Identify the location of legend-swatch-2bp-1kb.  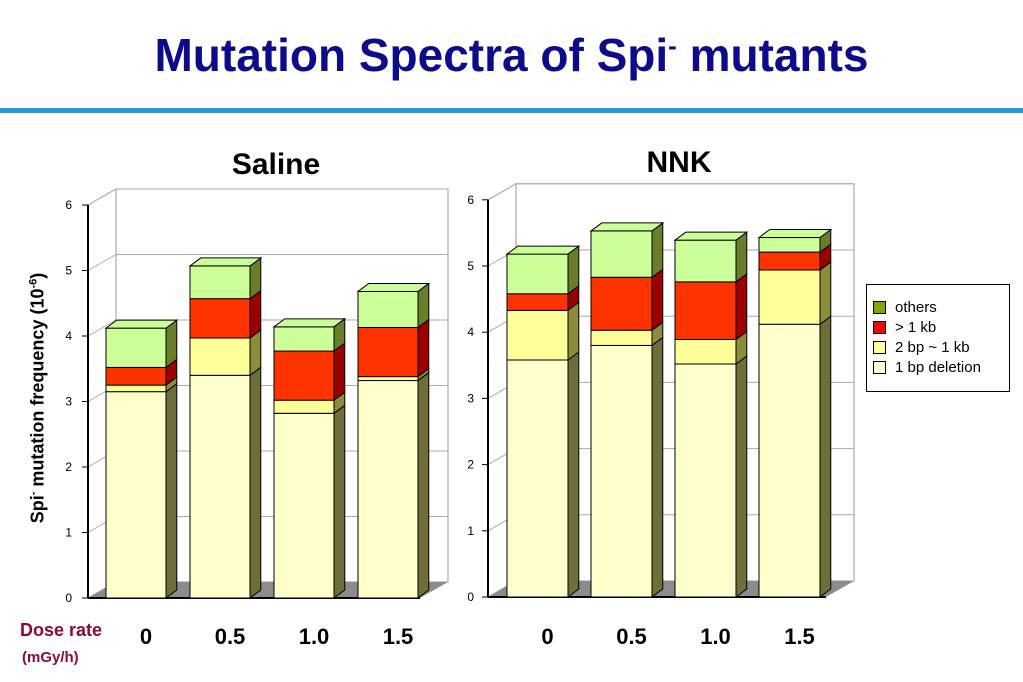
(879, 347).